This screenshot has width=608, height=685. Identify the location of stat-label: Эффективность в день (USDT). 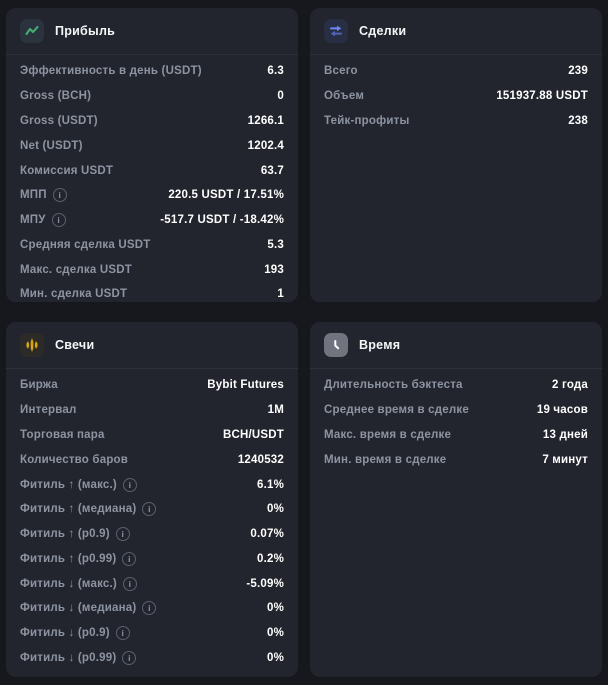
(111, 71).